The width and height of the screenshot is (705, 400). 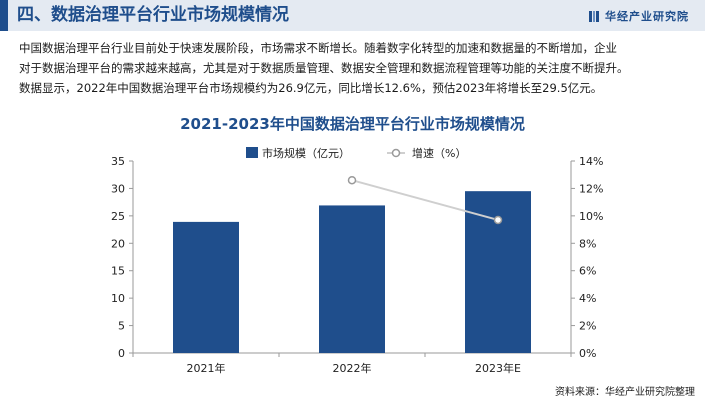 I want to click on y-left-tick-label: 15, so click(x=118, y=271).